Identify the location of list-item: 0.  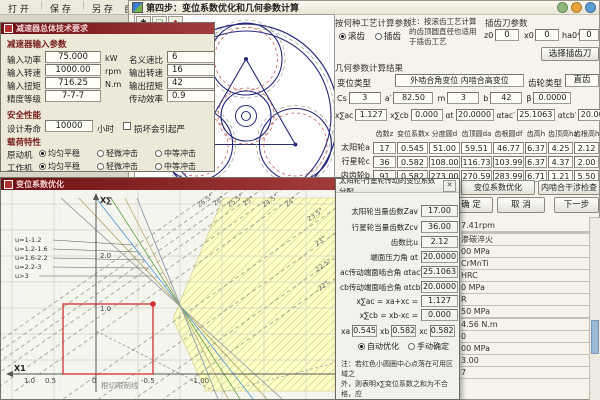
(525, 337).